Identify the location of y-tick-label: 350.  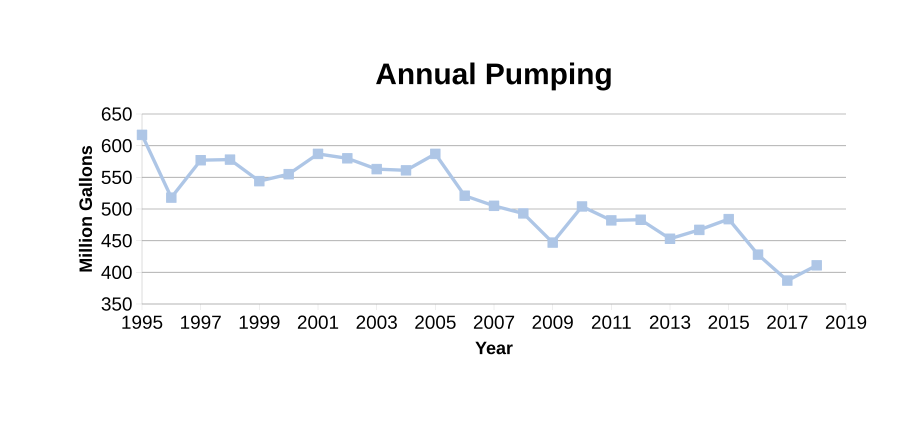
(117, 304).